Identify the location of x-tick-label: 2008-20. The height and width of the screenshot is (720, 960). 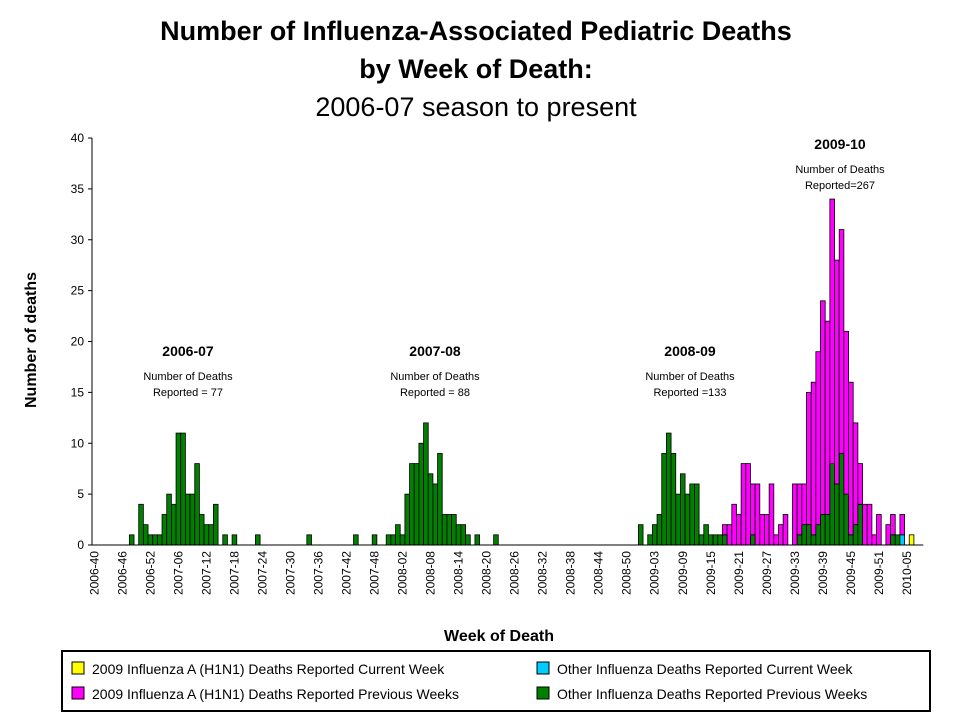
(487, 573).